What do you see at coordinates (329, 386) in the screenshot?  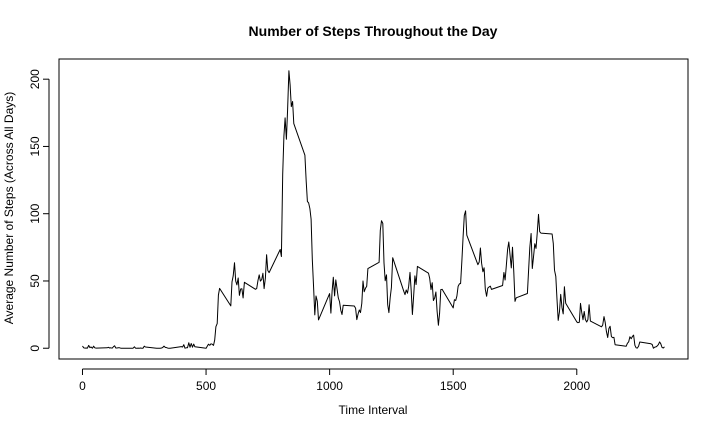 I see `x-tick-label: 1000` at bounding box center [329, 386].